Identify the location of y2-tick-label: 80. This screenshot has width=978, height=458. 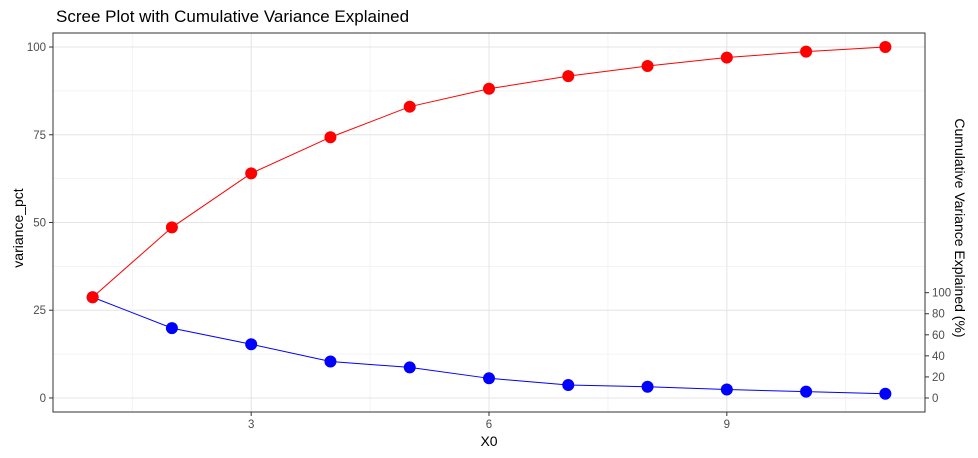
(938, 315).